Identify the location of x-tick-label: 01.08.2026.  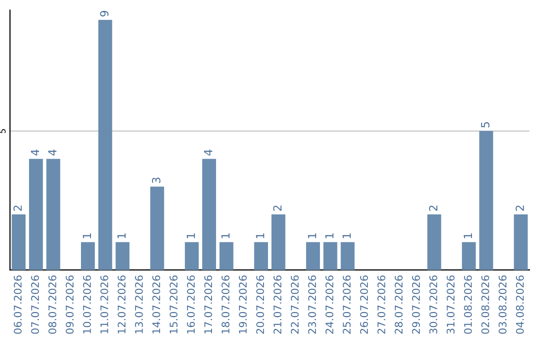
(468, 304).